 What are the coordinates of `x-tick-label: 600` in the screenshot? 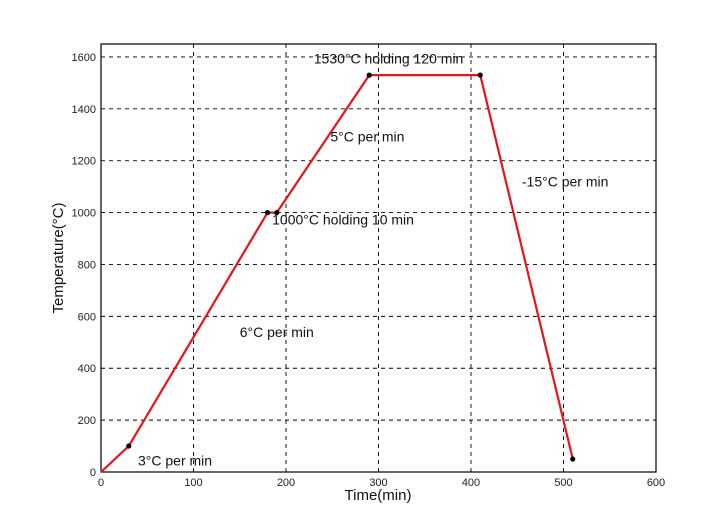 It's located at (656, 483).